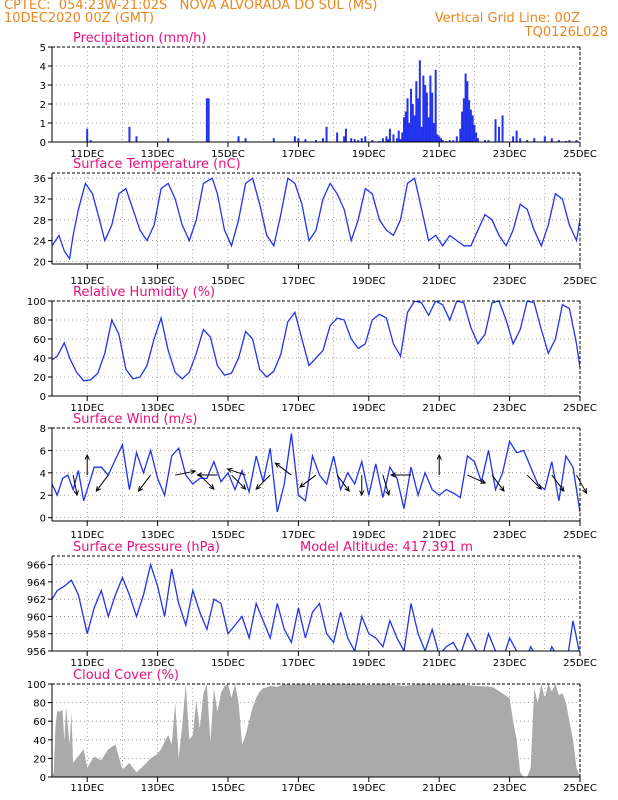 This screenshot has height=800, width=618. What do you see at coordinates (157, 164) in the screenshot?
I see `panel-title: Surface Temperature (nC)` at bounding box center [157, 164].